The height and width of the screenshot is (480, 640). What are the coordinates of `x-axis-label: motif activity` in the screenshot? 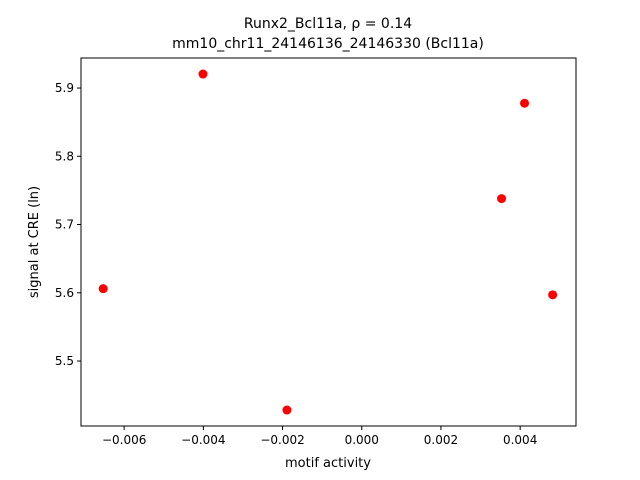 It's located at (328, 463).